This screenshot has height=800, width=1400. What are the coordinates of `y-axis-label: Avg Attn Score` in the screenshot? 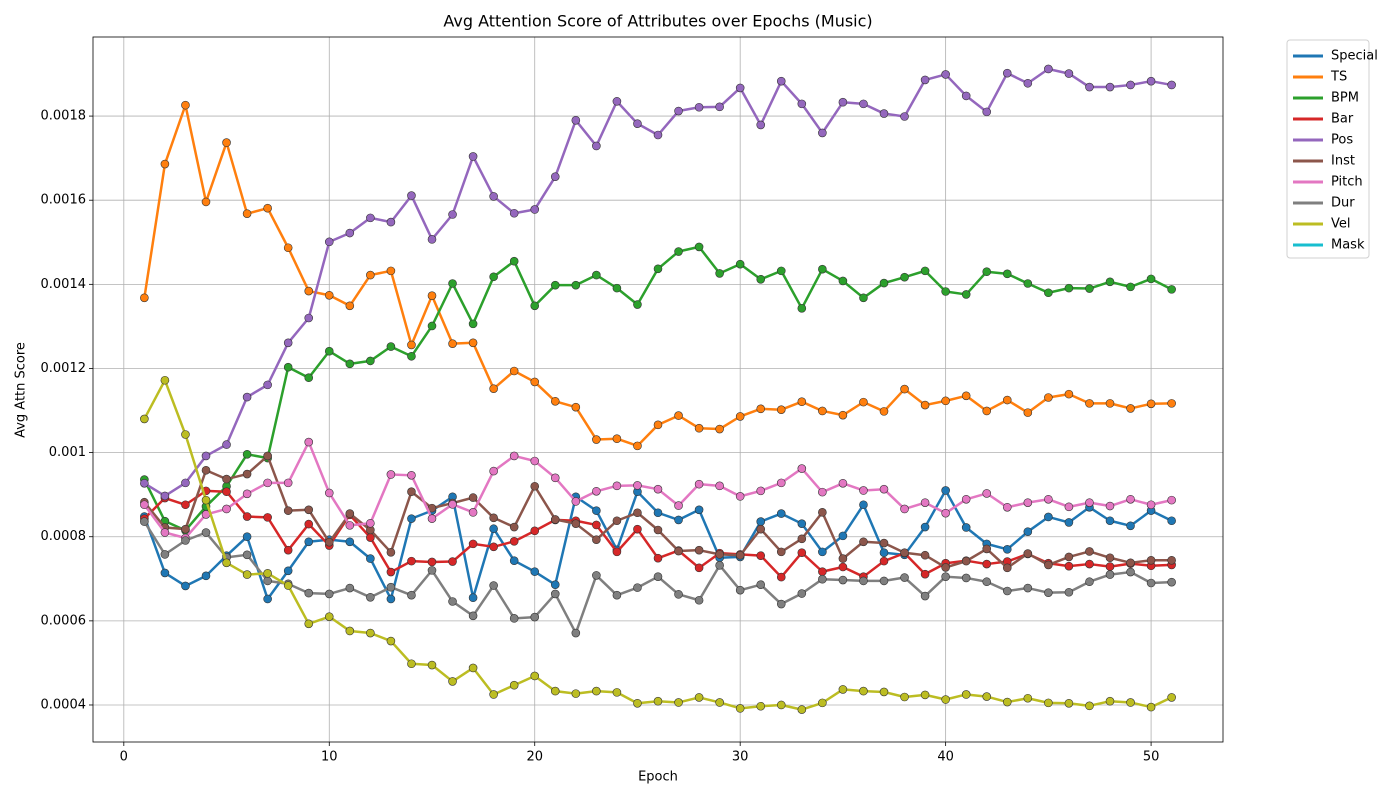 It's located at (21, 390).